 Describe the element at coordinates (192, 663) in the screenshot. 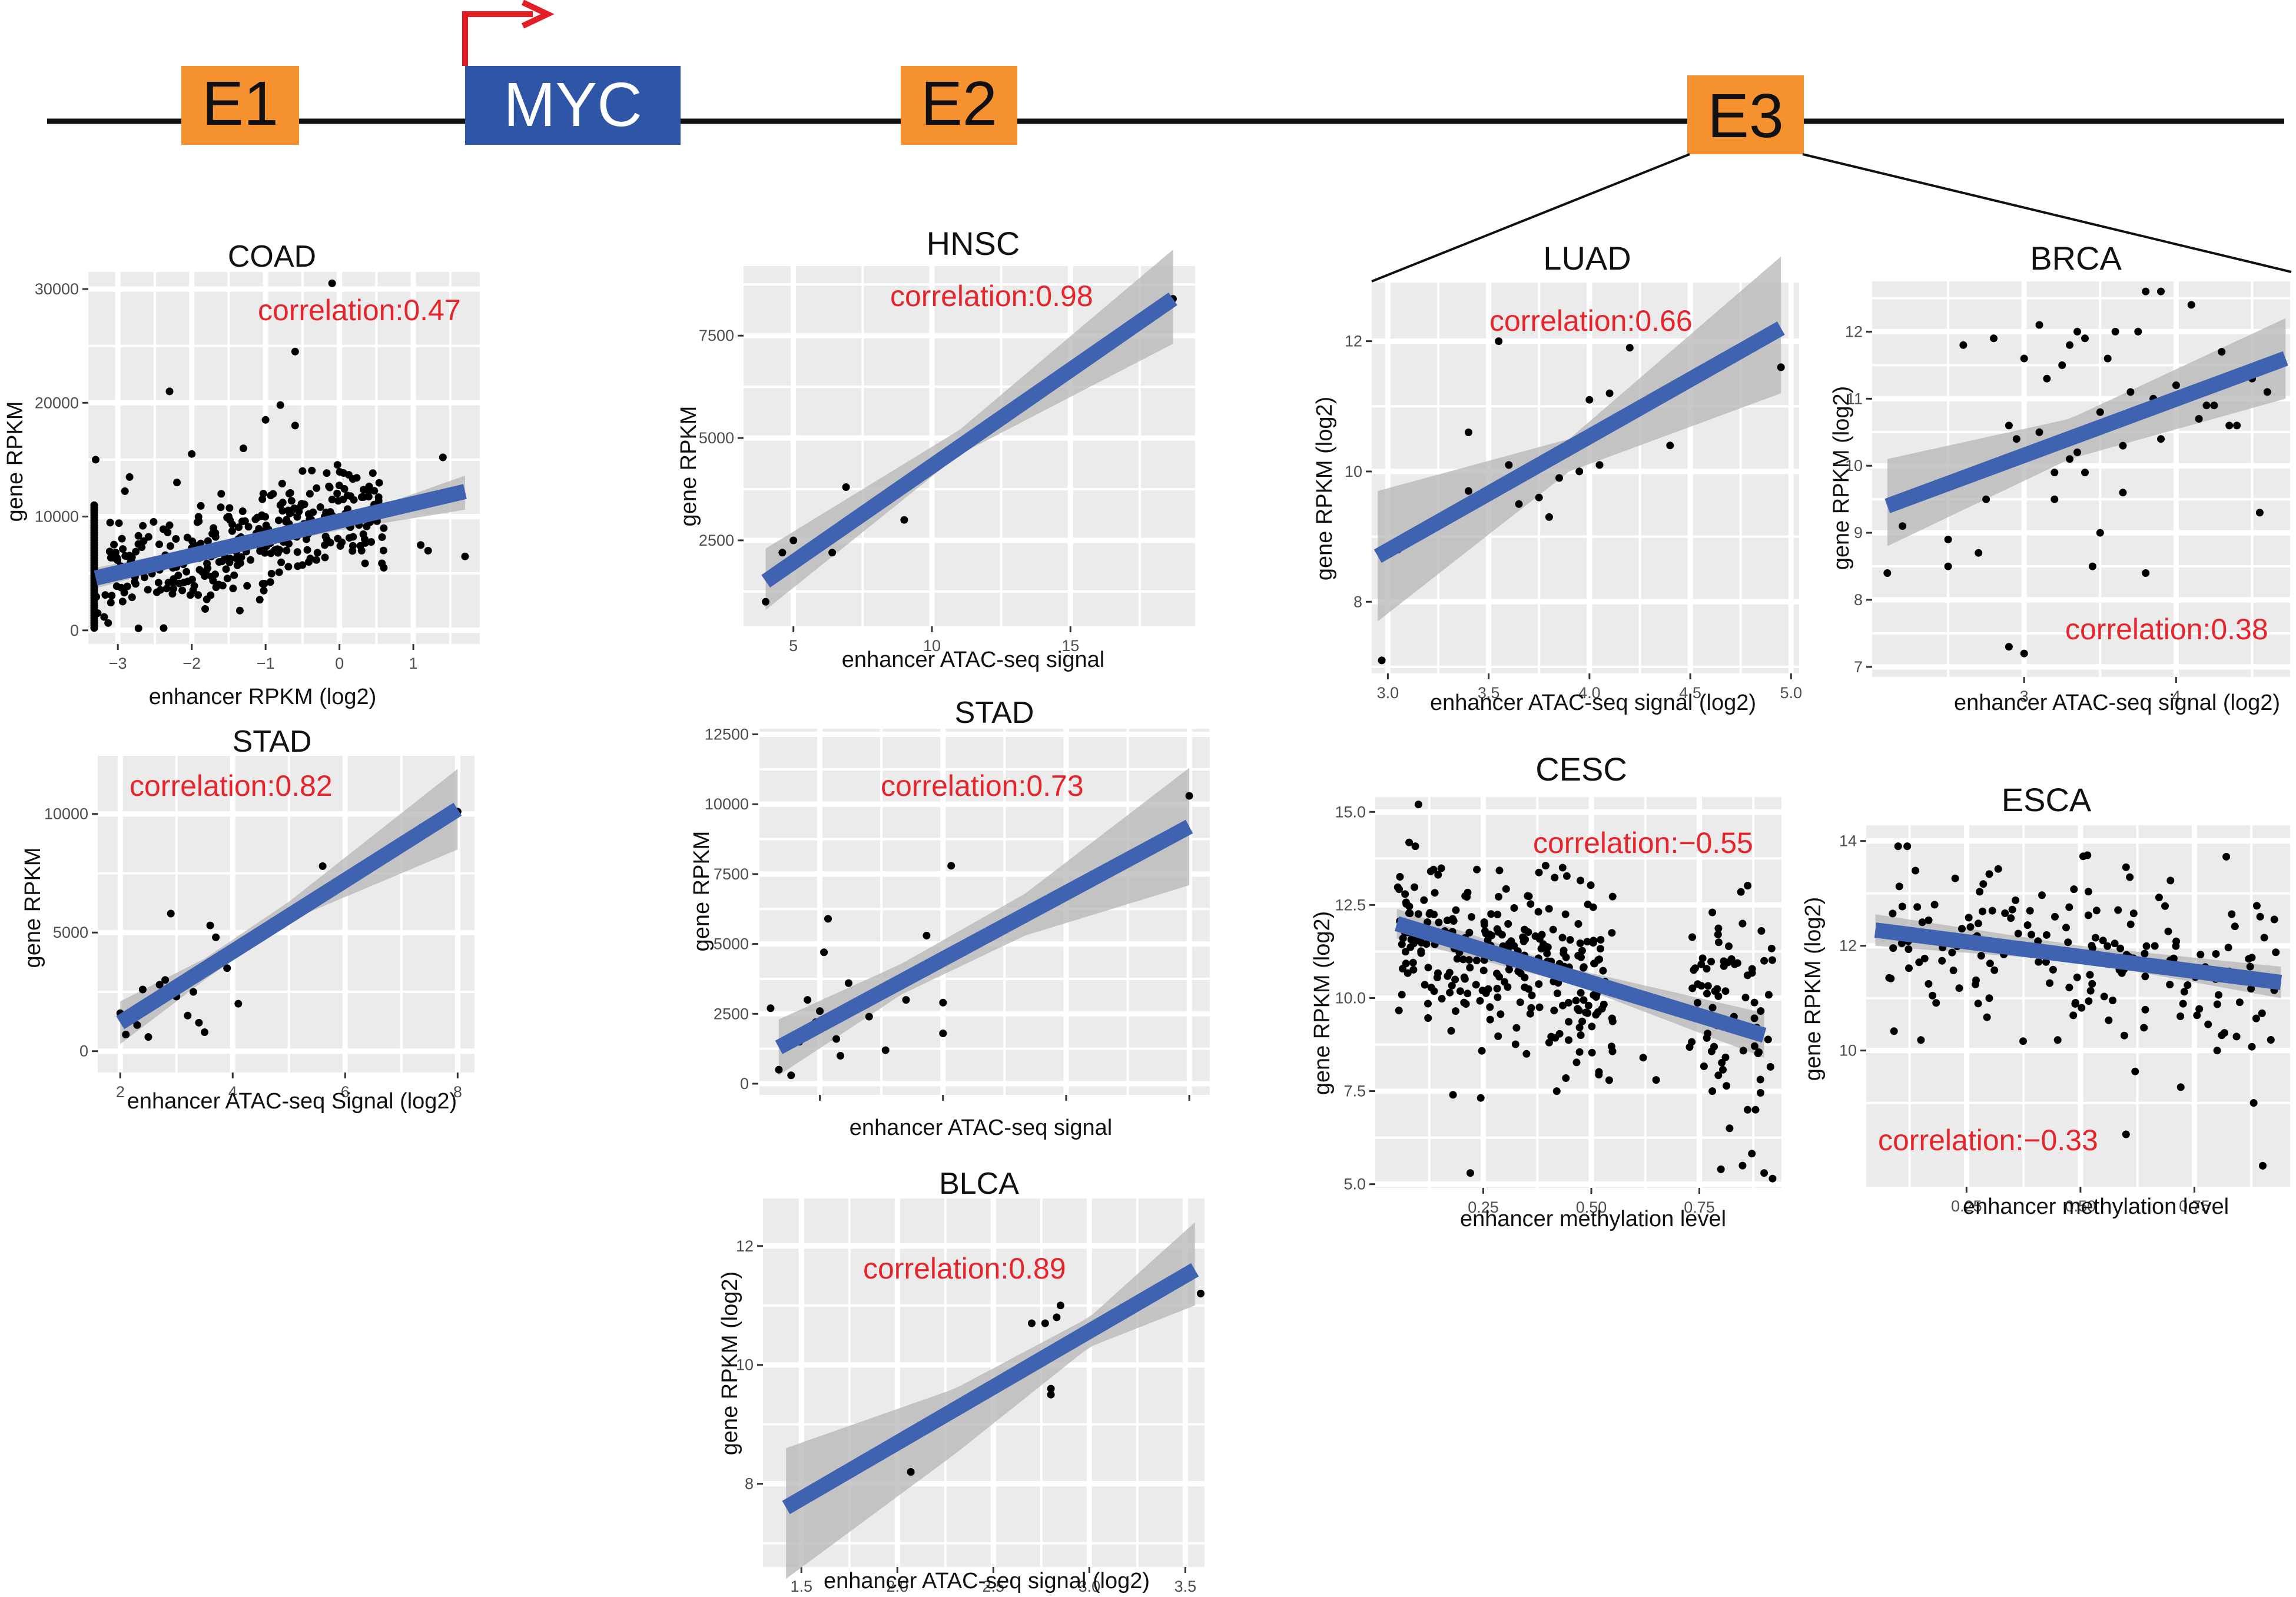

I see `x-tick-label: −2` at that location.